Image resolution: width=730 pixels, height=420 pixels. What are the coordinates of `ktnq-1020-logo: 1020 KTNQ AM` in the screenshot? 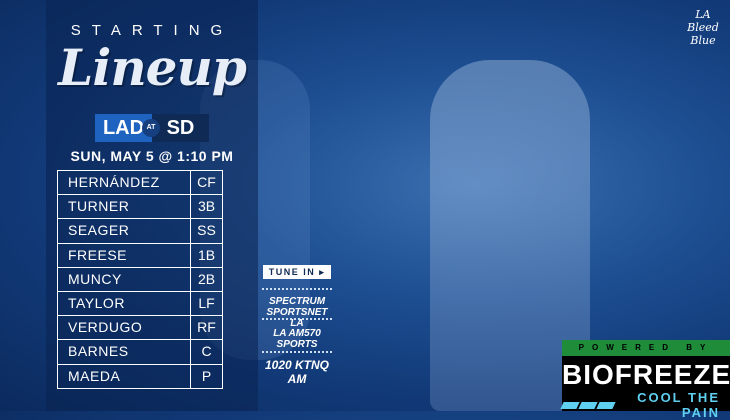 It's located at (297, 372).